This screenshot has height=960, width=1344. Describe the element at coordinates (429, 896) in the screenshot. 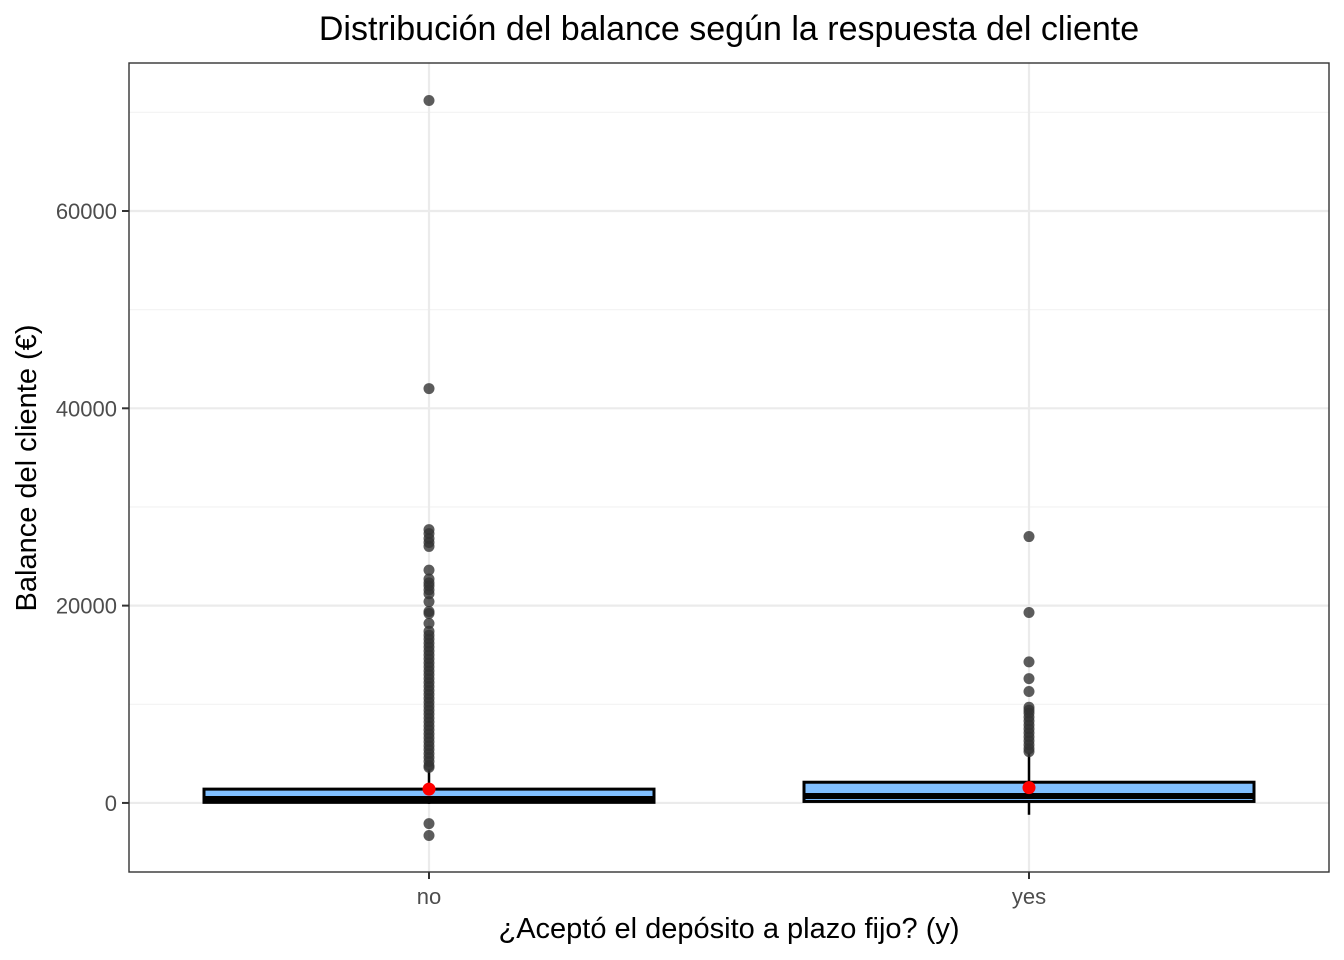

I see `x-tick-label: no` at that location.